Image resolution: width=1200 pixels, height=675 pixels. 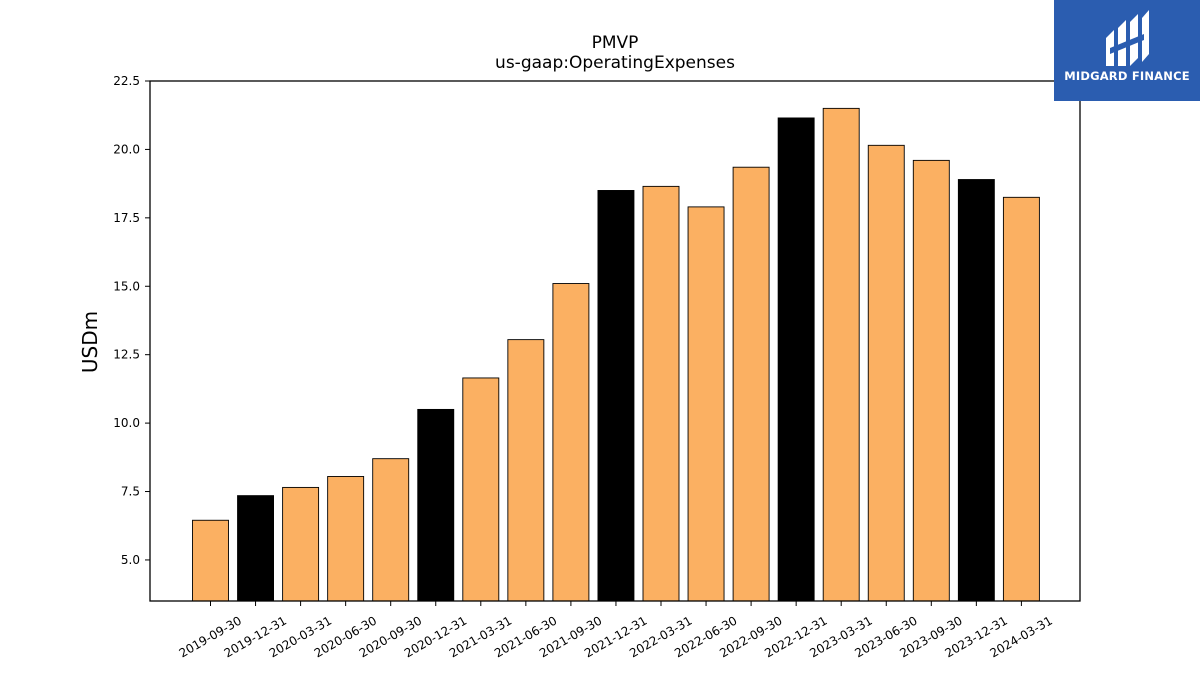 What do you see at coordinates (126, 218) in the screenshot?
I see `y-tick-label: 17.5` at bounding box center [126, 218].